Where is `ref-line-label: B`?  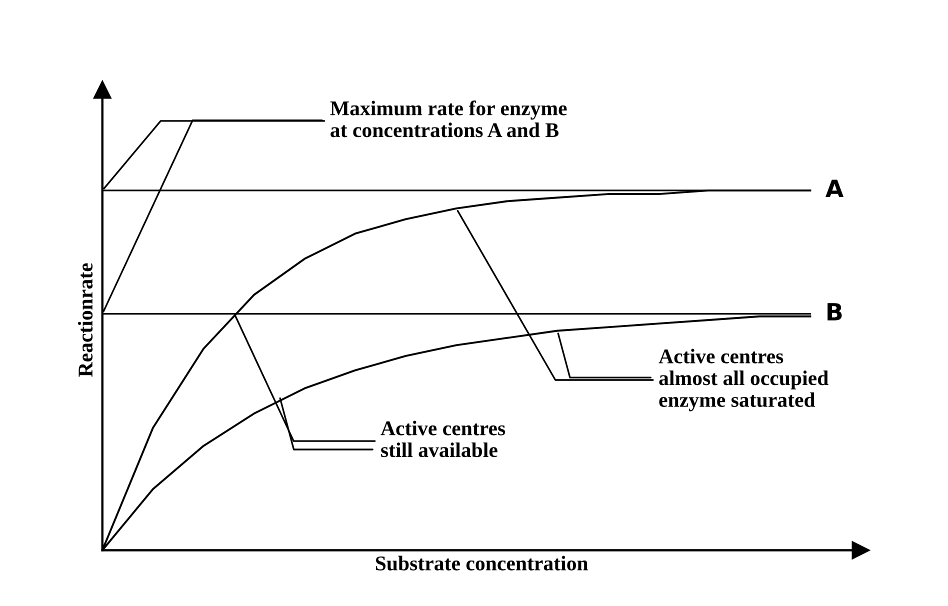
ref-line-label: B is located at coordinates (835, 311).